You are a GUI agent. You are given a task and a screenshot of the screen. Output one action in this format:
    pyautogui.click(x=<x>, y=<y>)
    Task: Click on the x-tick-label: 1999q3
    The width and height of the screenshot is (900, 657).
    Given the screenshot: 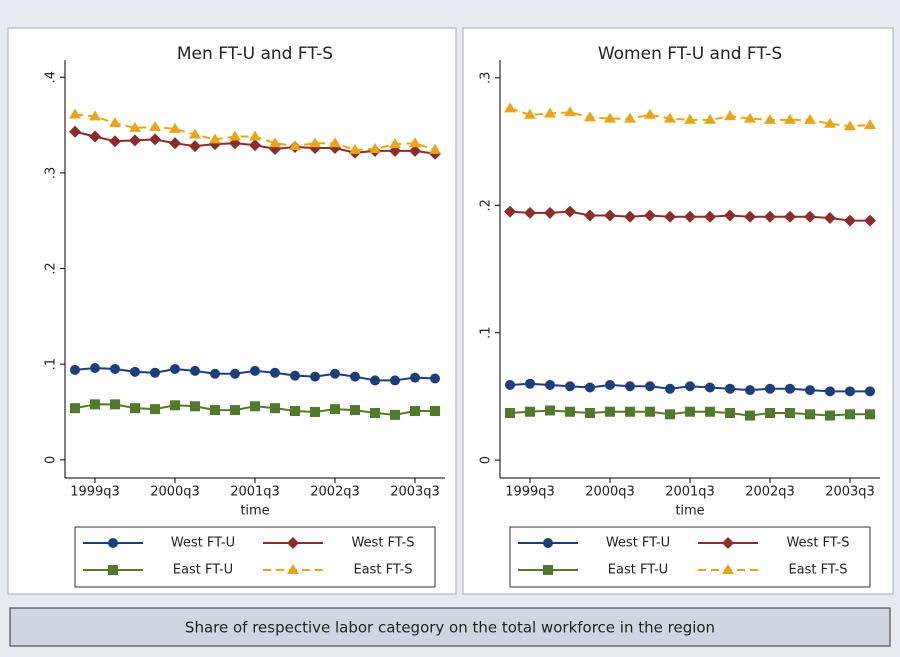 What is the action you would take?
    pyautogui.click(x=530, y=492)
    